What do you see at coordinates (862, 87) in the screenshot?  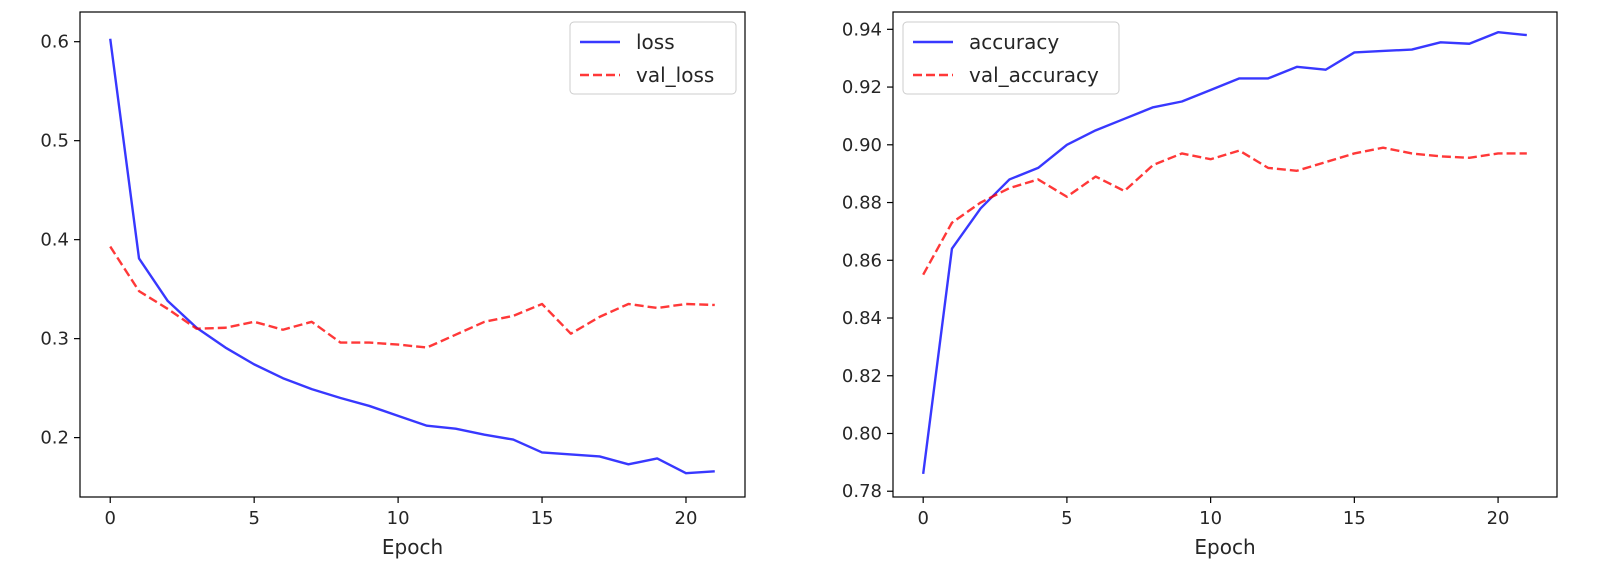 I see `y-tick-label: 0.92` at bounding box center [862, 87].